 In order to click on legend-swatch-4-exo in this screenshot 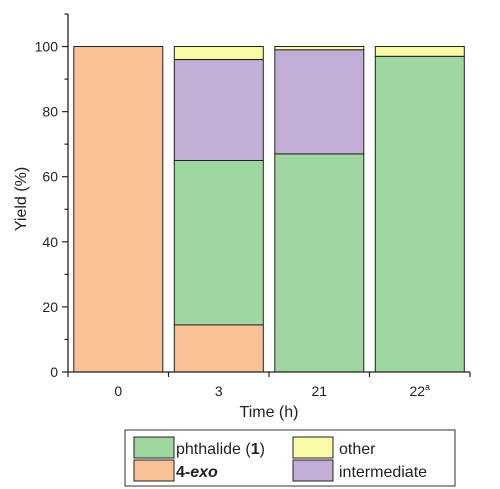, I will do `click(154, 470)`.